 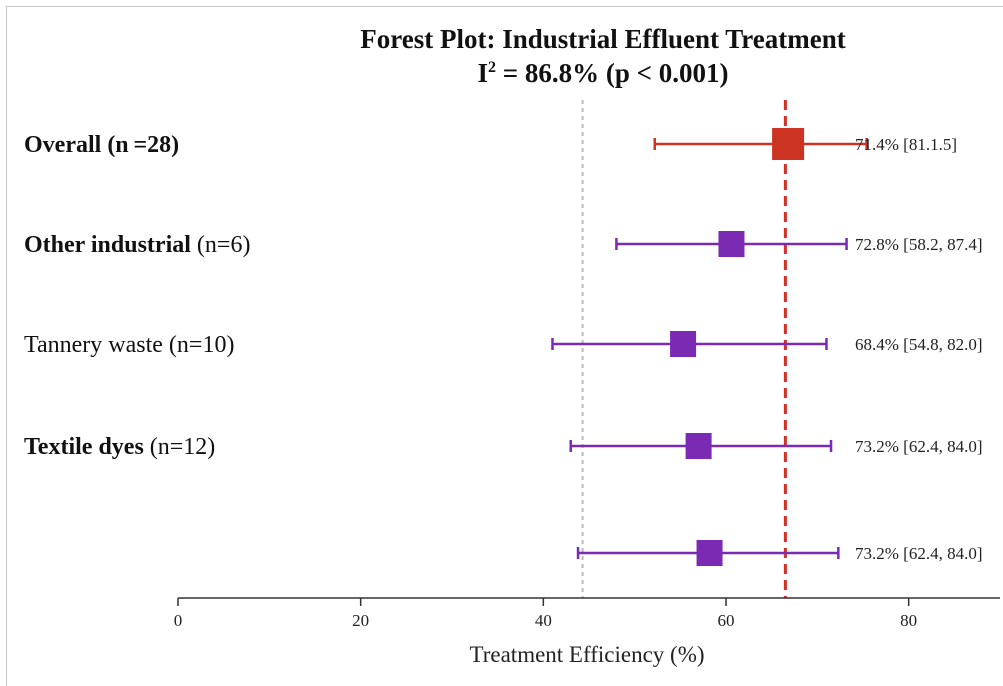 I want to click on x-tick-label: 0, so click(x=178, y=620).